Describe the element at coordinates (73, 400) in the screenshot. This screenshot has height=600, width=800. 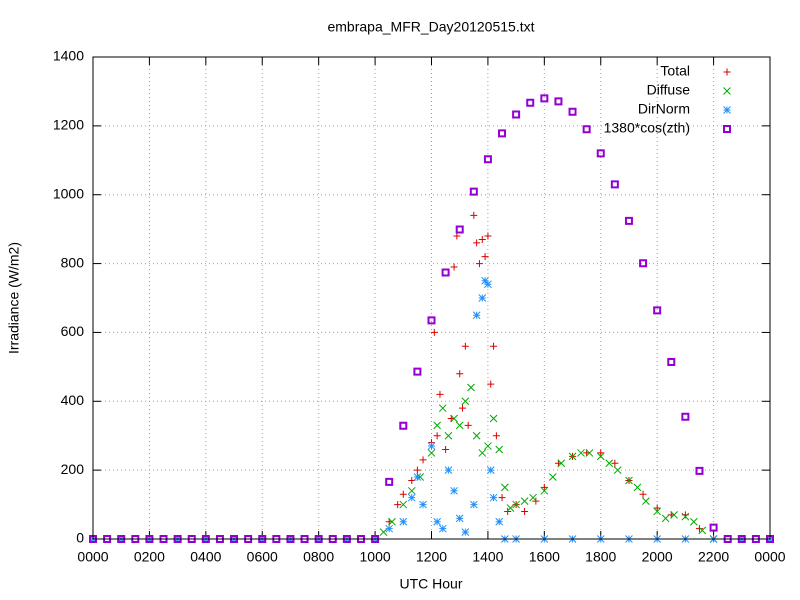
I see `y-tick-label: 400` at that location.